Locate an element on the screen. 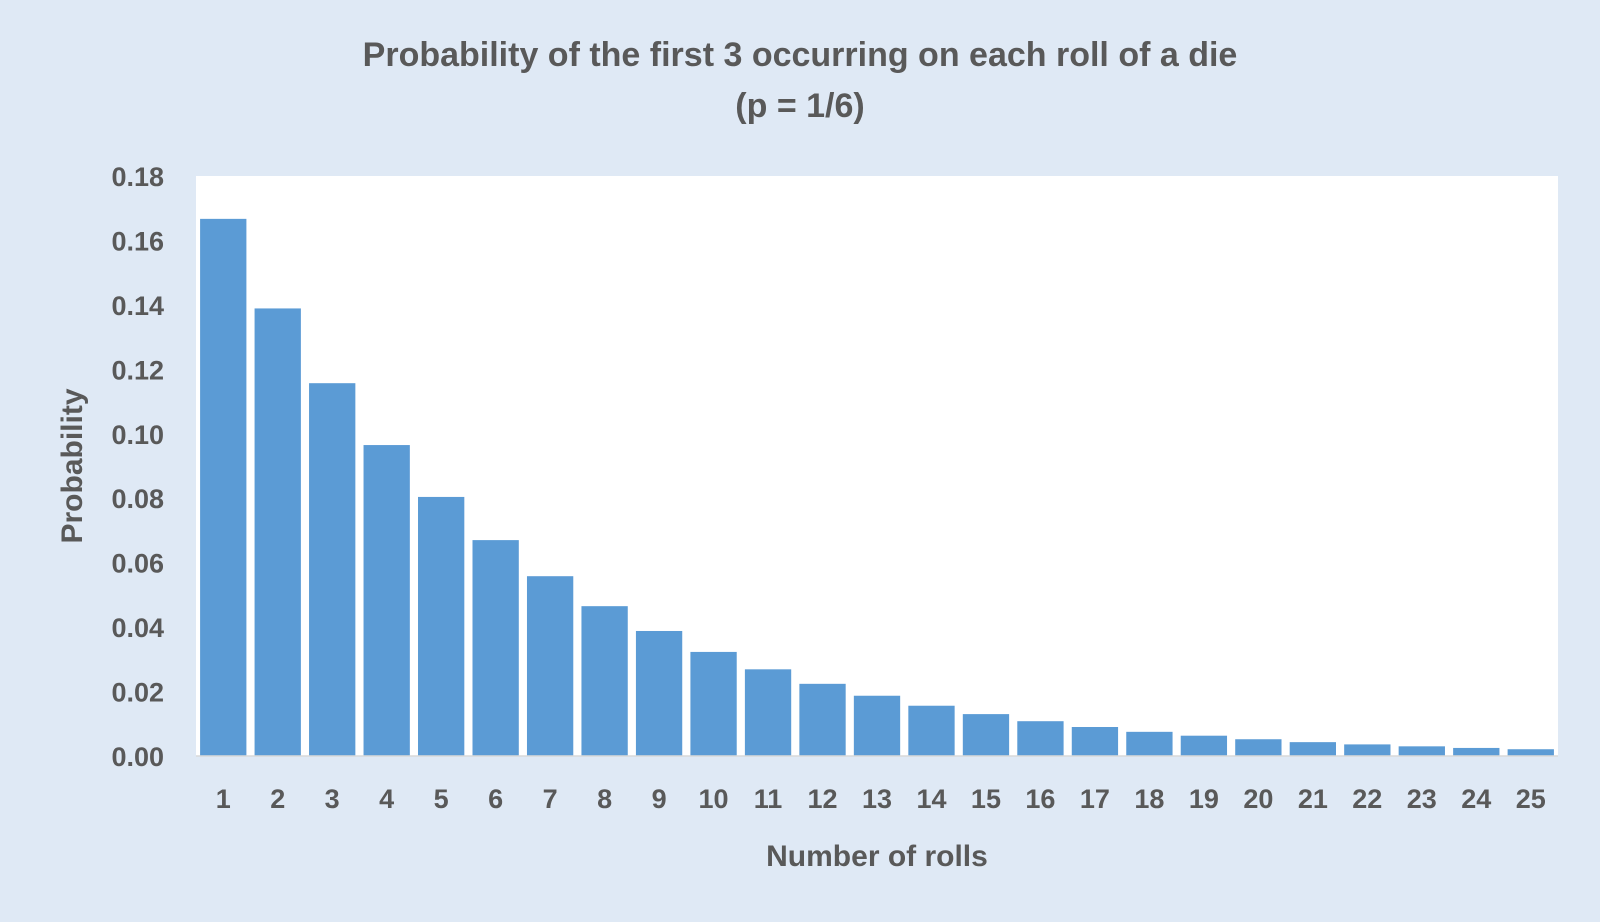 The width and height of the screenshot is (1600, 922). x-tick-label: 3 is located at coordinates (332, 799).